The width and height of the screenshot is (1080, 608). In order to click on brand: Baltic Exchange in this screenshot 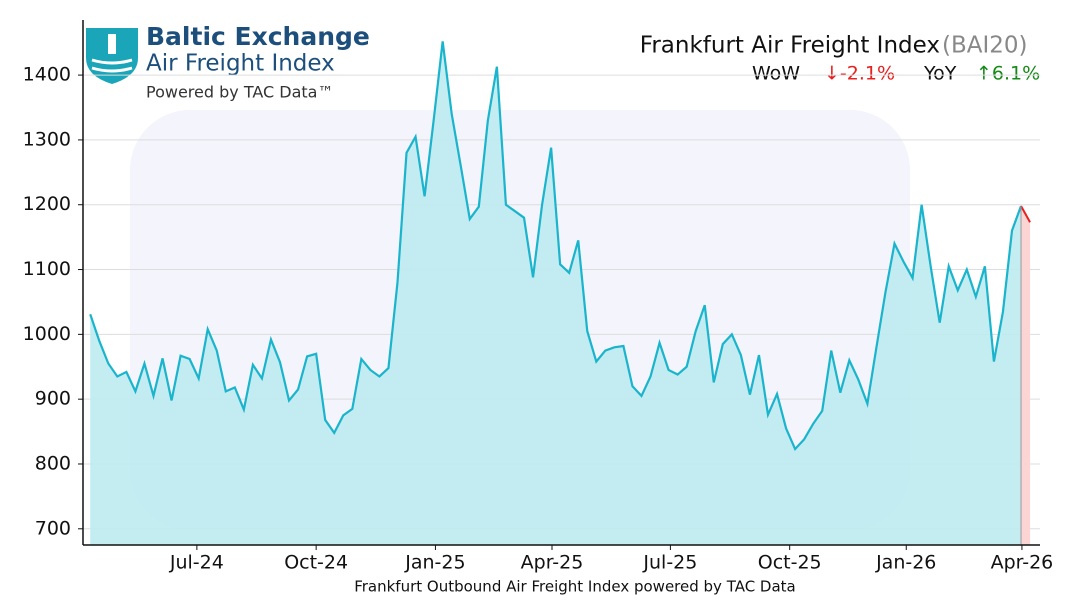, I will do `click(258, 36)`.